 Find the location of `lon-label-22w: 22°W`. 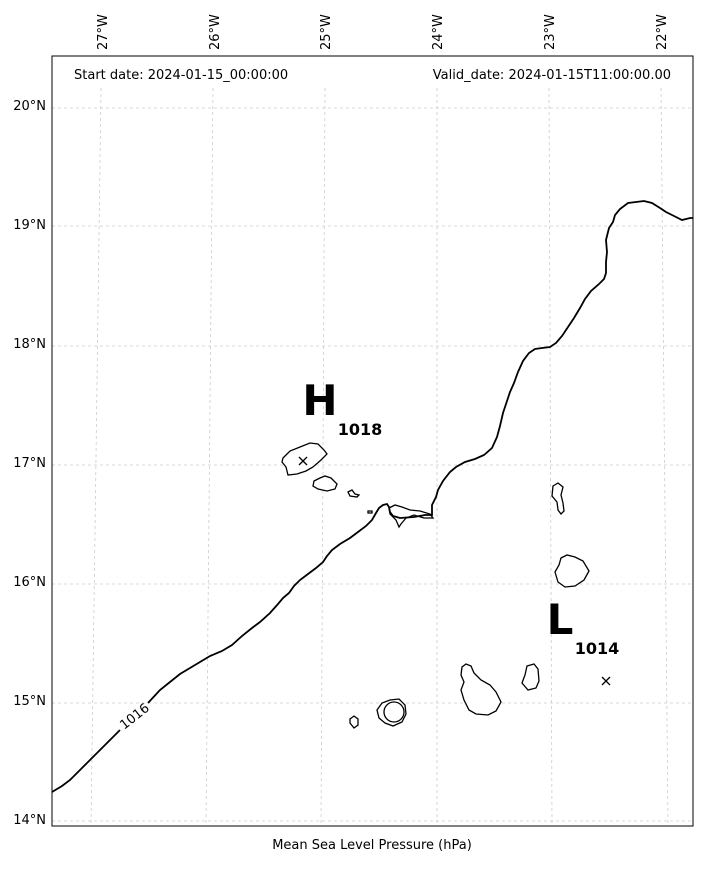

lon-label-22w: 22°W is located at coordinates (662, 32).